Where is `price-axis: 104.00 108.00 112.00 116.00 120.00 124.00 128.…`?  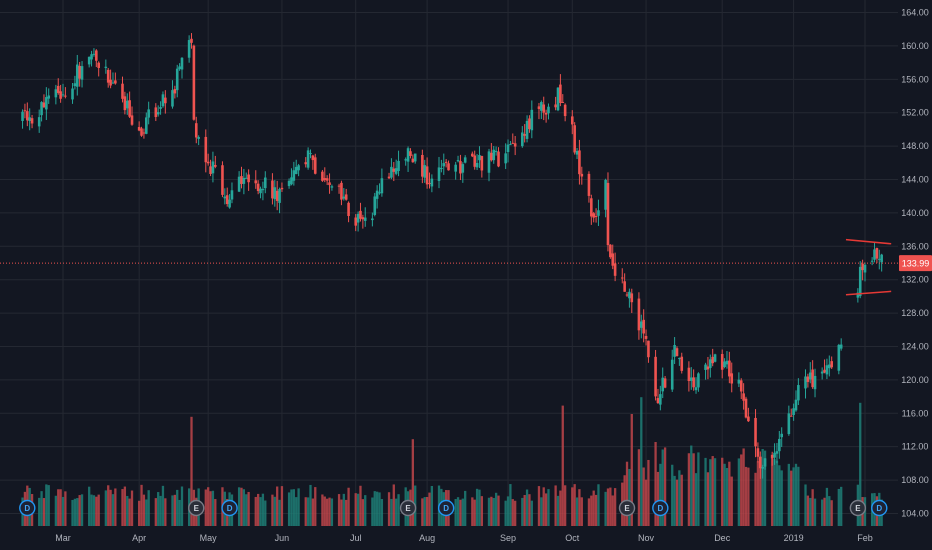
price-axis: 104.00 108.00 112.00 116.00 120.00 124.00 128.… is located at coordinates (915, 263).